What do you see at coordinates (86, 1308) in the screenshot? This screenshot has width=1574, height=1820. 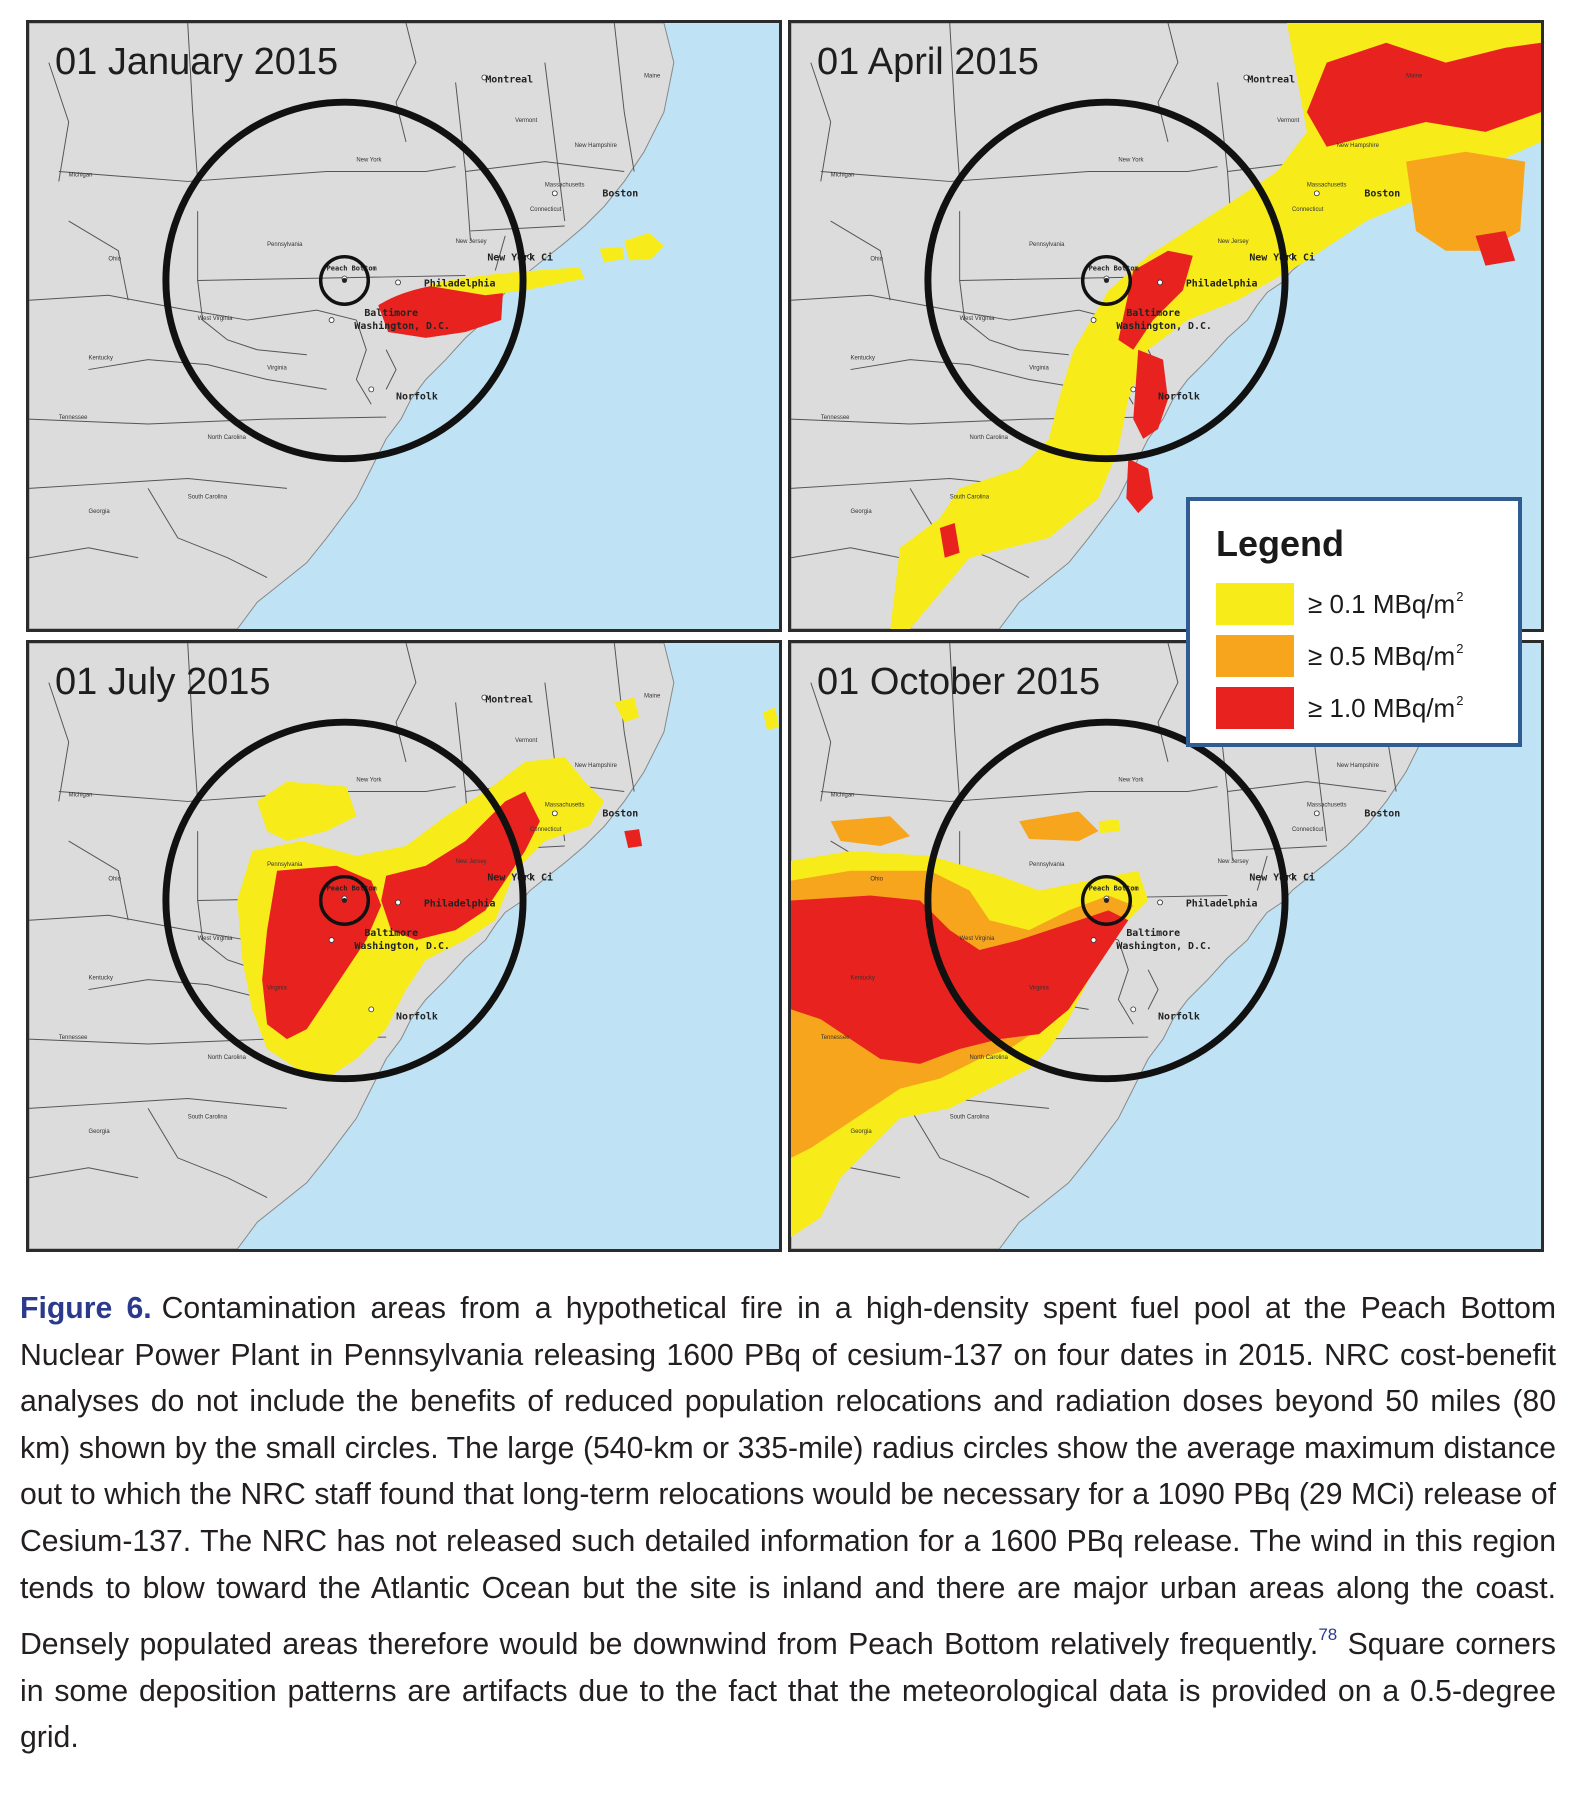 I see `figure-label: Figure 6.` at bounding box center [86, 1308].